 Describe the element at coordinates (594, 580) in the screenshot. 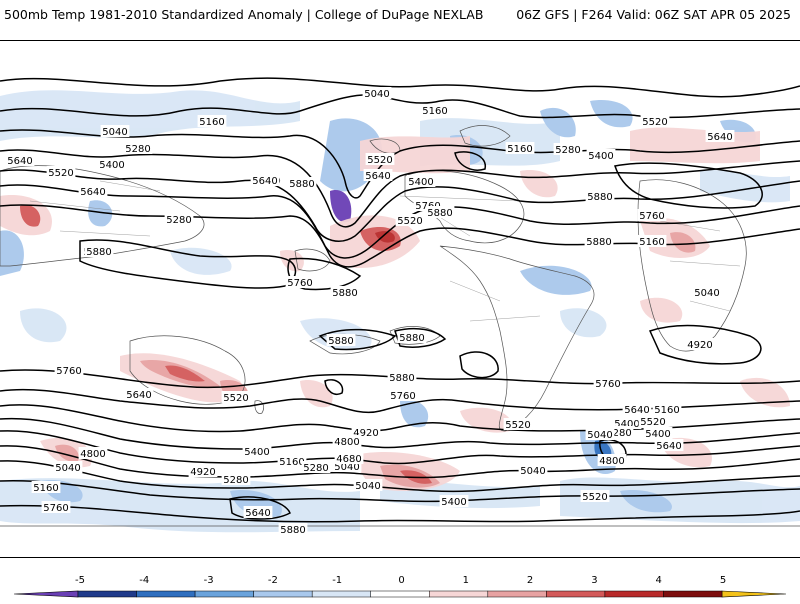

I see `colorbar-tick-label: 3` at that location.